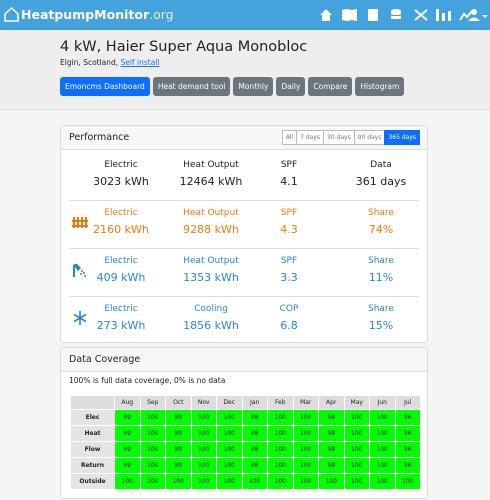  I want to click on brand: HeatpumpMonitor.org, so click(97, 14).